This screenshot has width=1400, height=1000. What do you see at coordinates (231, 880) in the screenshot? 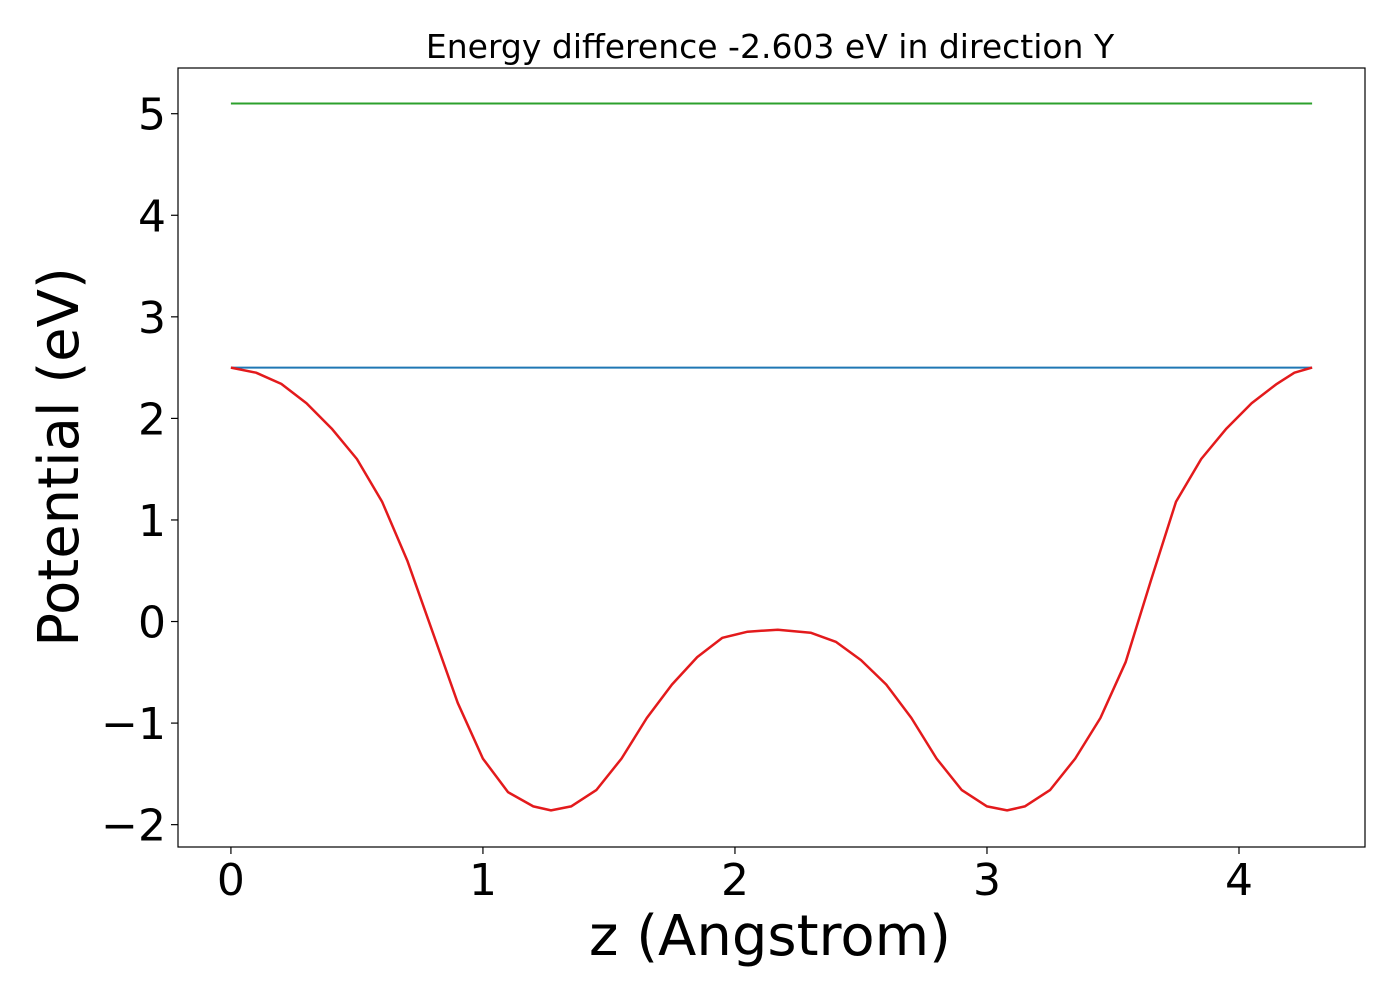
I see `x-tick-label: 0` at bounding box center [231, 880].